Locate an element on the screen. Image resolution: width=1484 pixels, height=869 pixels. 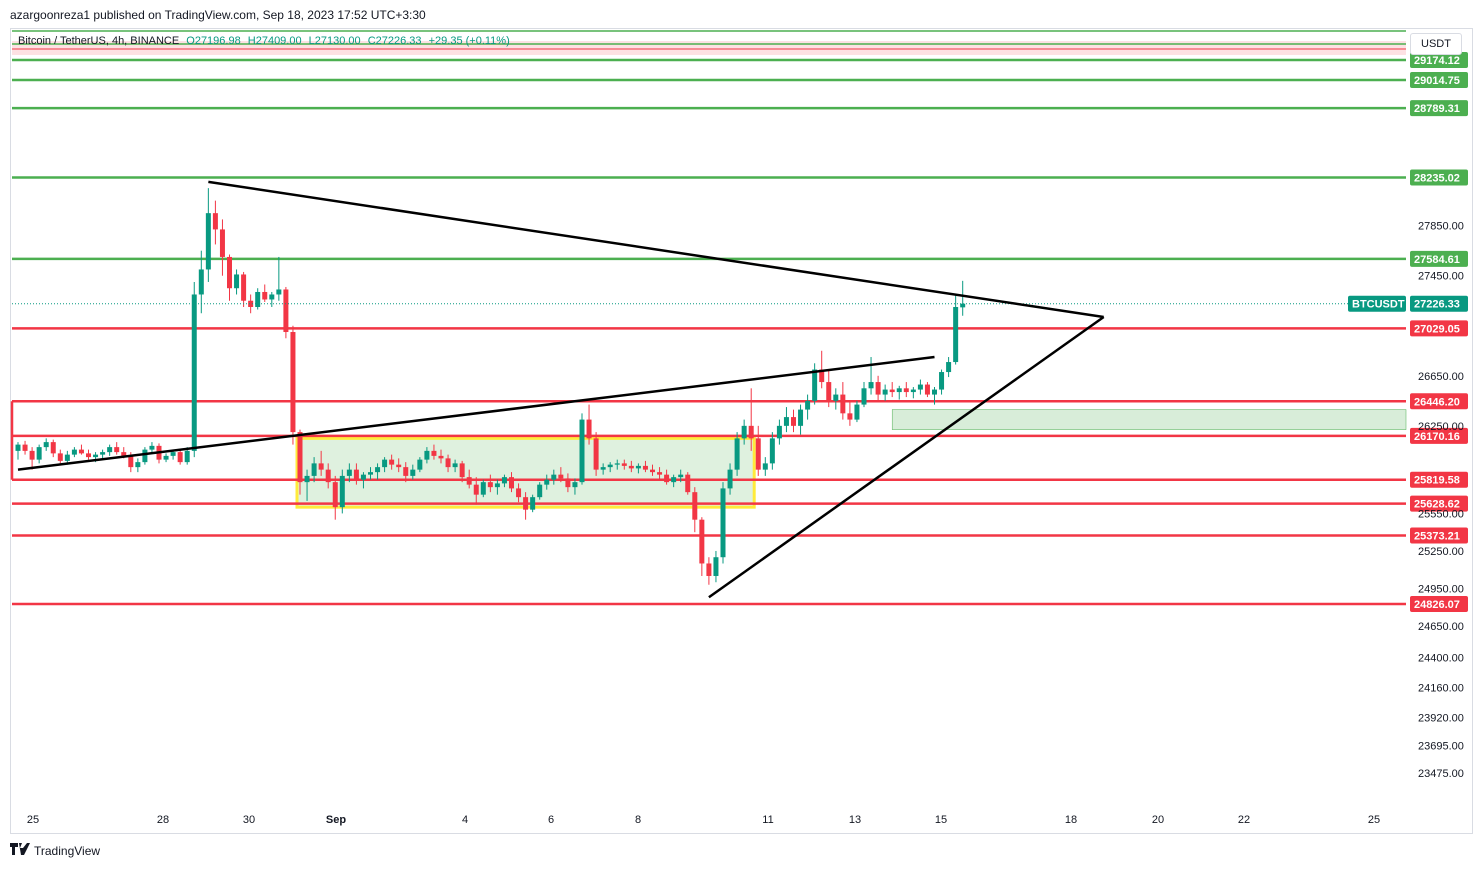
x-tick-label: 4 is located at coordinates (465, 820).